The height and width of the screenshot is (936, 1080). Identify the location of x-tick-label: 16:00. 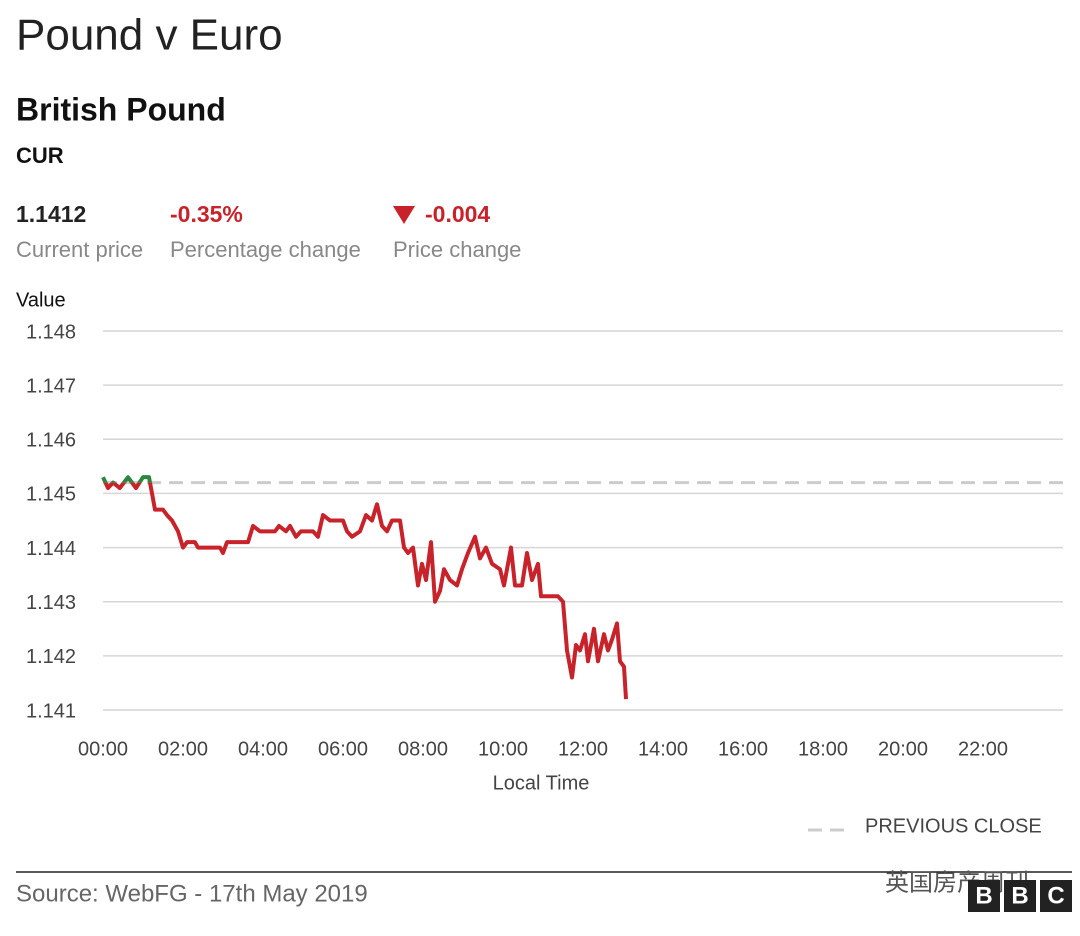
(743, 749).